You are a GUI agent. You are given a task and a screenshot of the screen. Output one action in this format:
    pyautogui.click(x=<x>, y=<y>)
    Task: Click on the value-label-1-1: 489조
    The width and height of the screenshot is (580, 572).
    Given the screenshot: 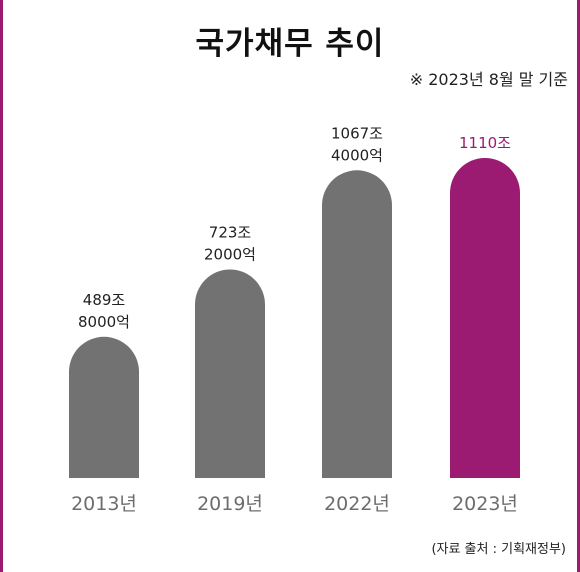 What is the action you would take?
    pyautogui.click(x=104, y=300)
    